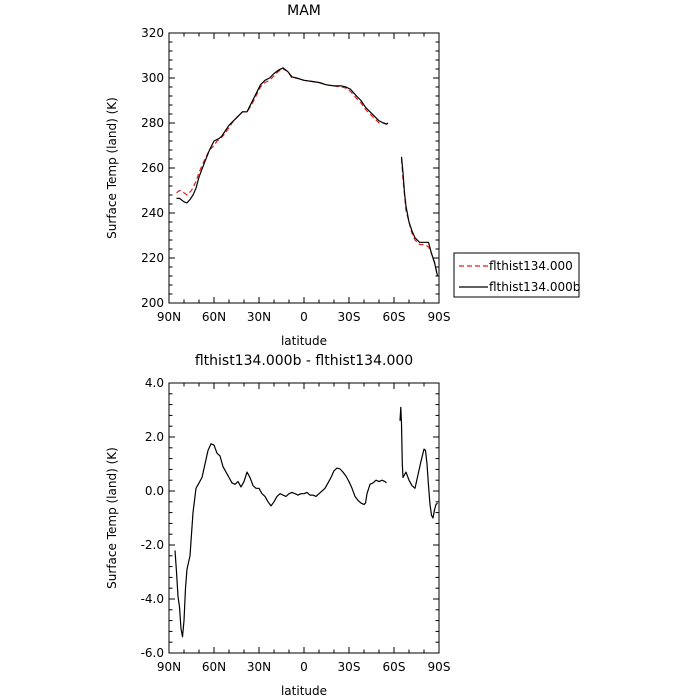 The image size is (700, 700). I want to click on y-tick-label: -6.0, so click(152, 653).